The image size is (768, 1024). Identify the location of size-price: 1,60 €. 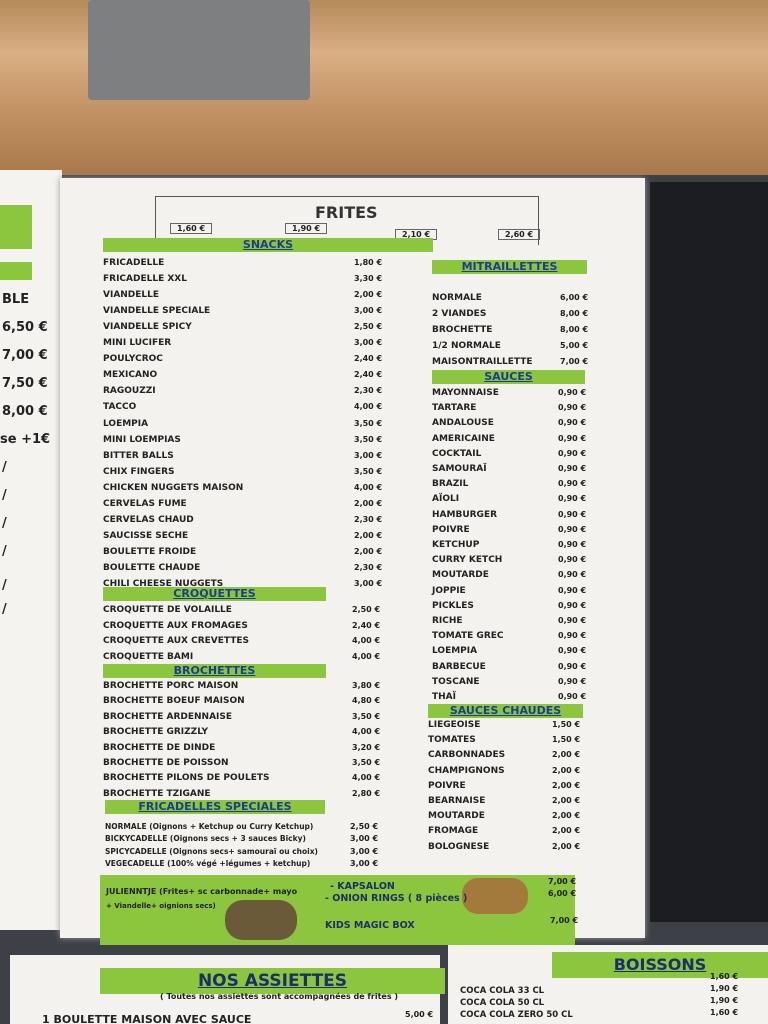
(191, 228).